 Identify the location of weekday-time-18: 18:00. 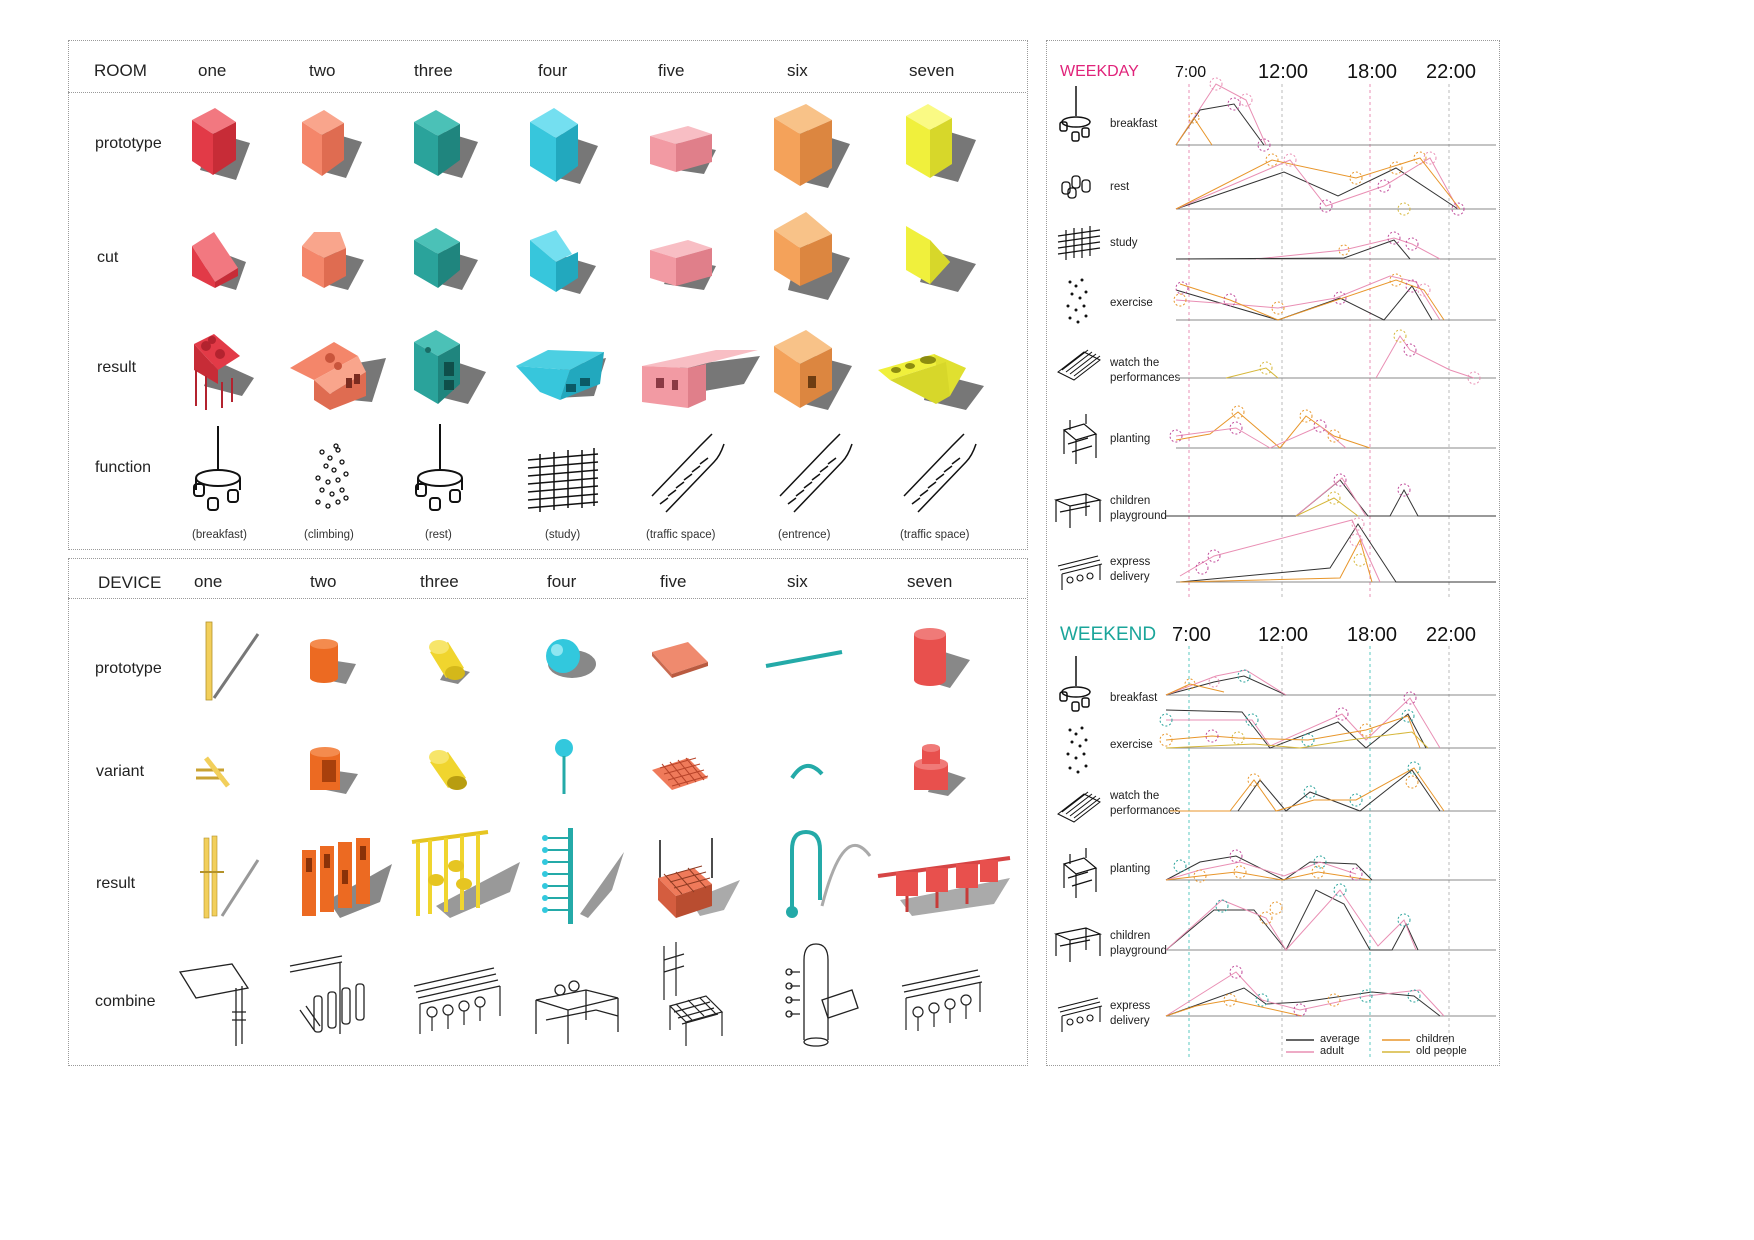
(1372, 72).